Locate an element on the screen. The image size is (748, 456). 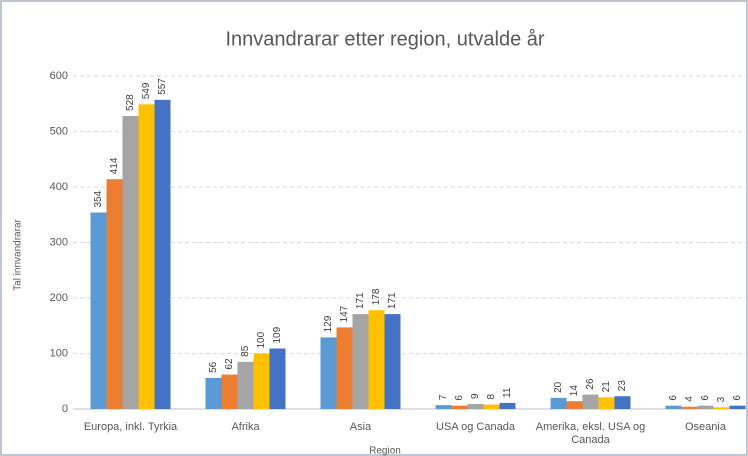
y-tick-label: 500 is located at coordinates (59, 131).